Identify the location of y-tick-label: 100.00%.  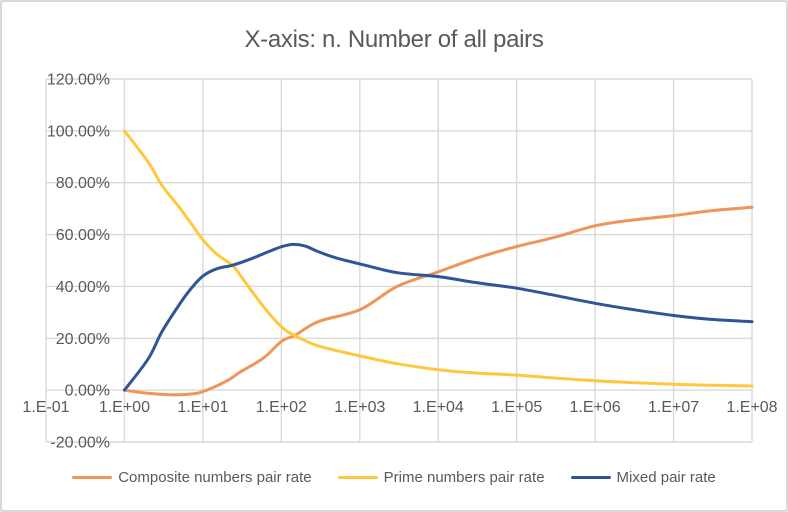
(78, 131).